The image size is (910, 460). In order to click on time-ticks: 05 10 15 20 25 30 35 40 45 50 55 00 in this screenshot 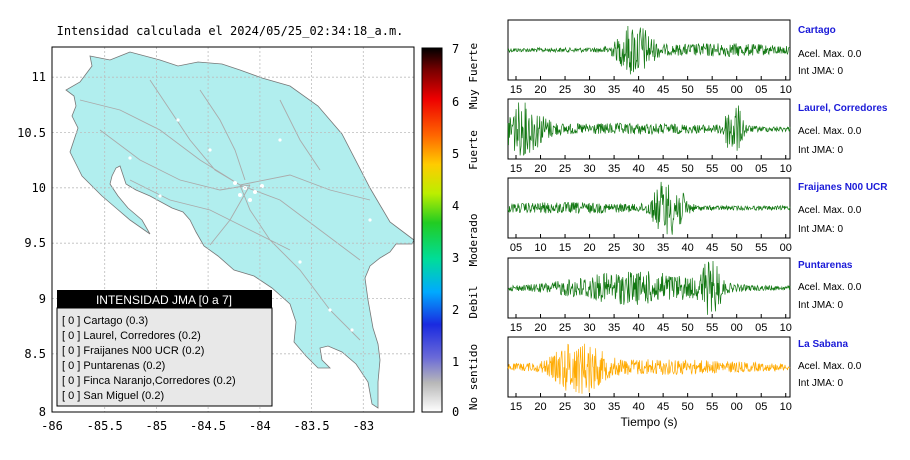, I will do `click(651, 244)`.